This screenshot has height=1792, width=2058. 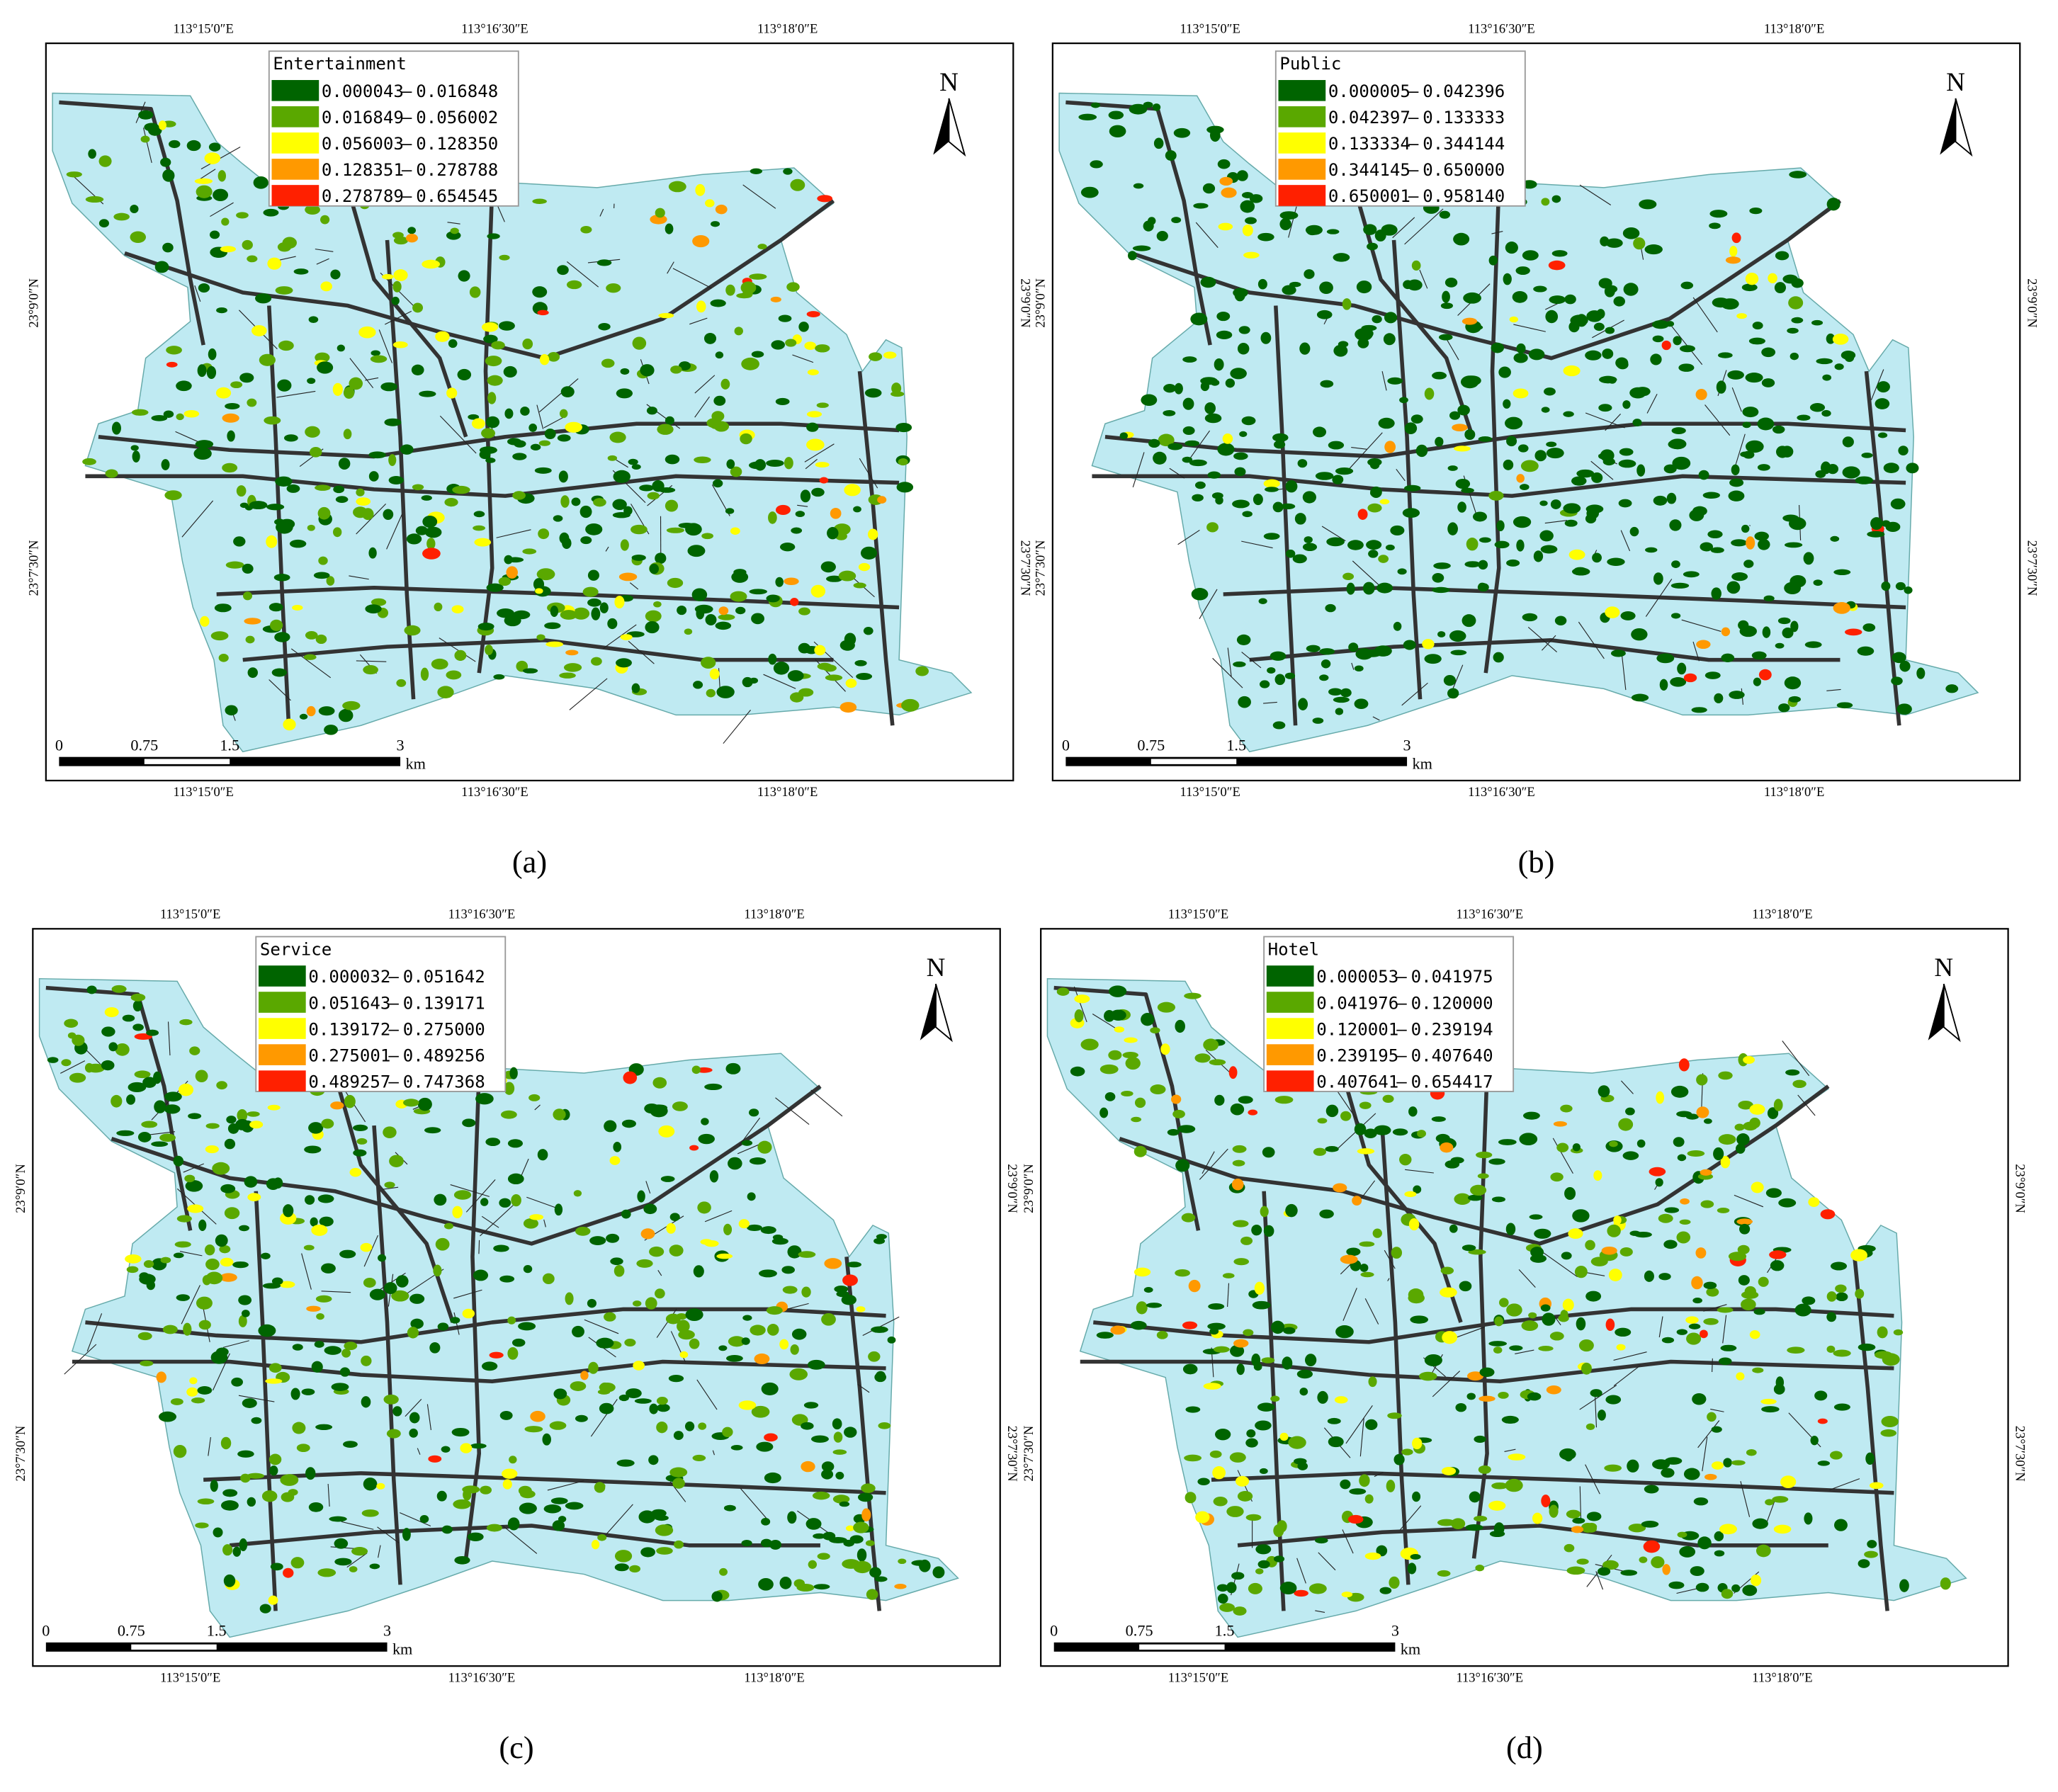 I want to click on legend-box, so click(x=381, y=1014).